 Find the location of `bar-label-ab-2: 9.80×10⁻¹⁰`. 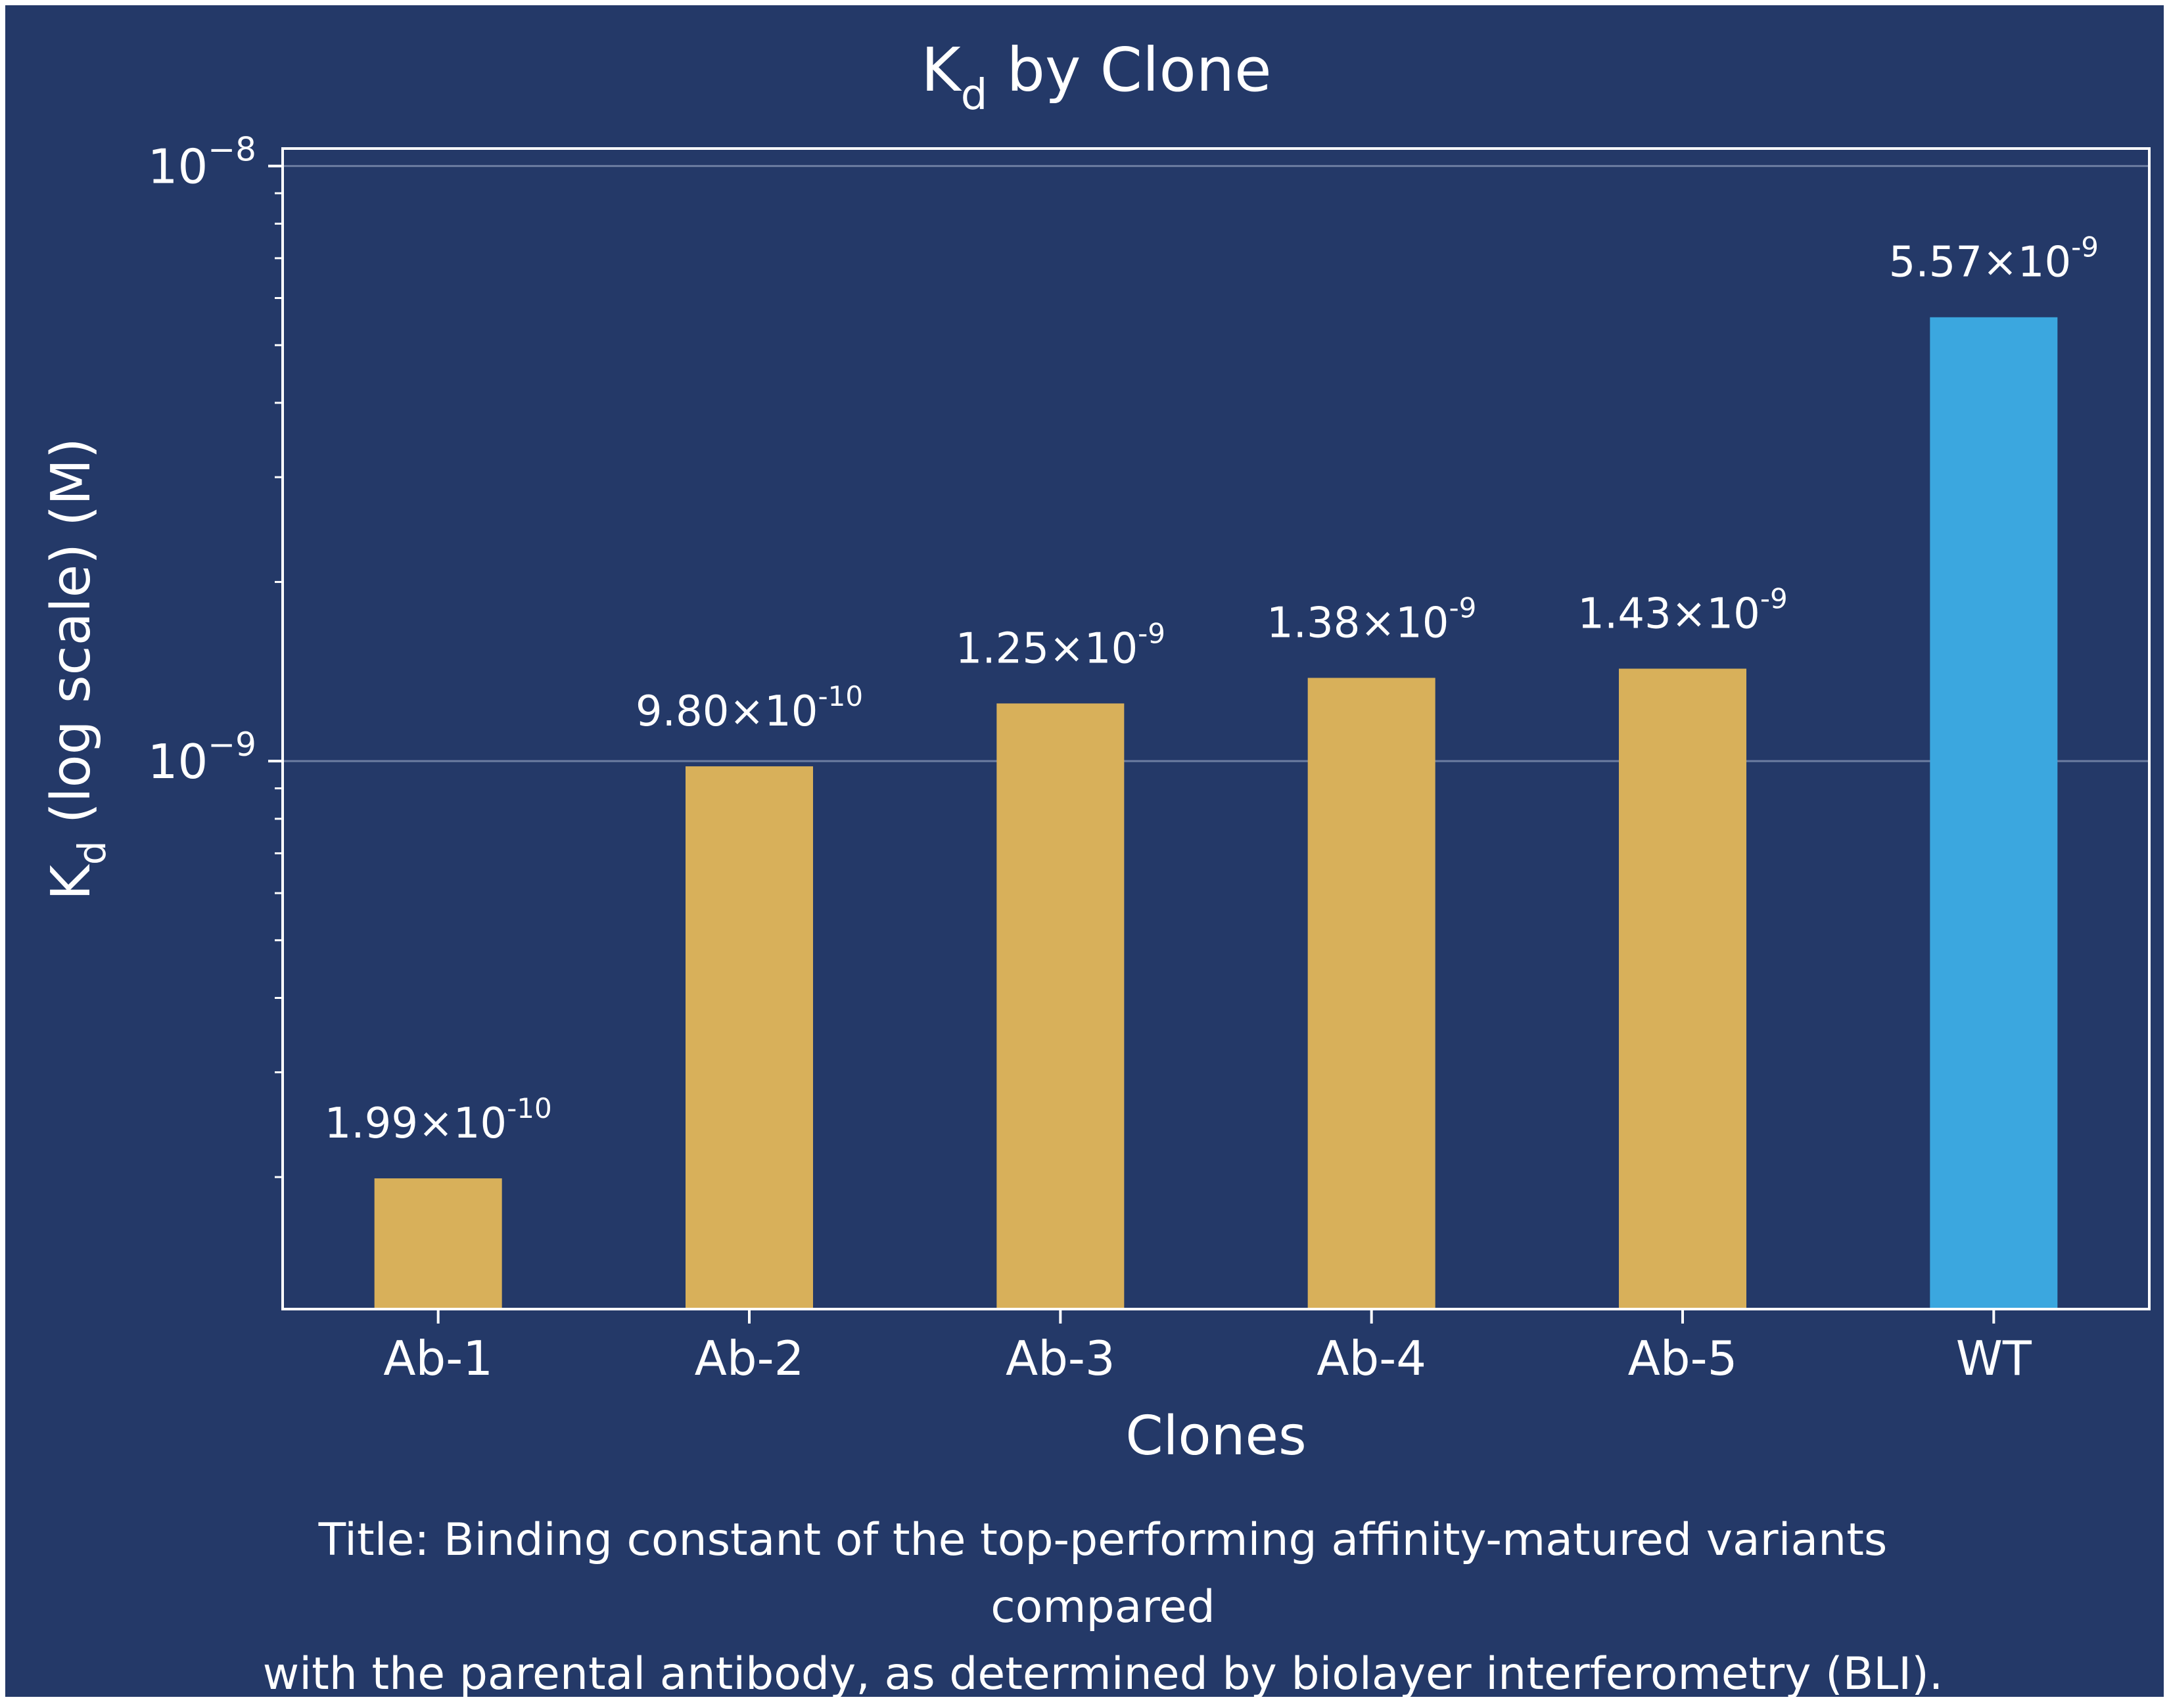

bar-label-ab-2: 9.80×10⁻¹⁰ is located at coordinates (749, 708).